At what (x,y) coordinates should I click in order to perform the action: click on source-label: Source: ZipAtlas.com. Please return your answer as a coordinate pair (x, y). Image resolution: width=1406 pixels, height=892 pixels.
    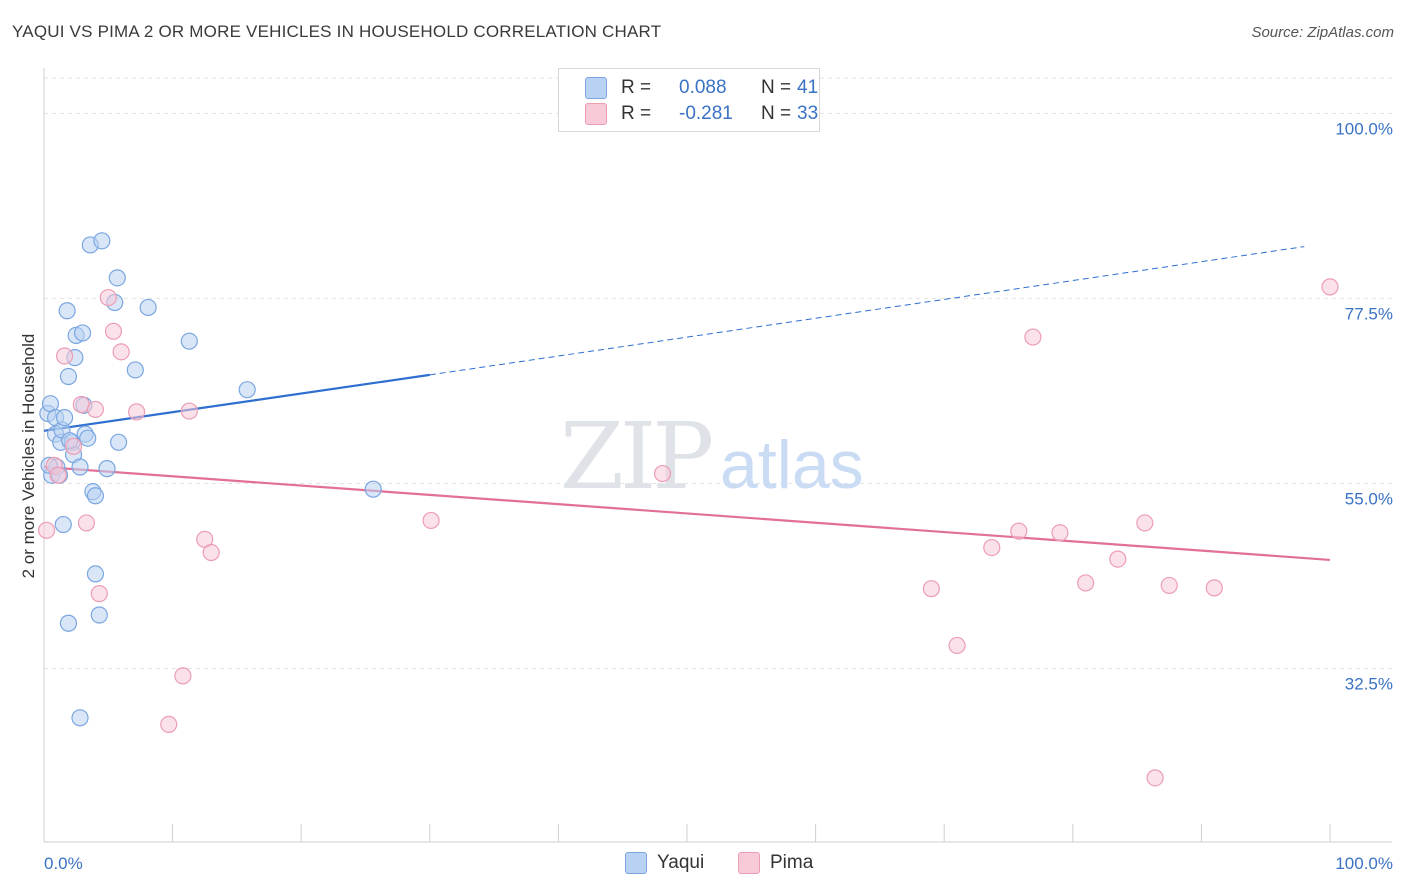
    Looking at the image, I should click on (1322, 32).